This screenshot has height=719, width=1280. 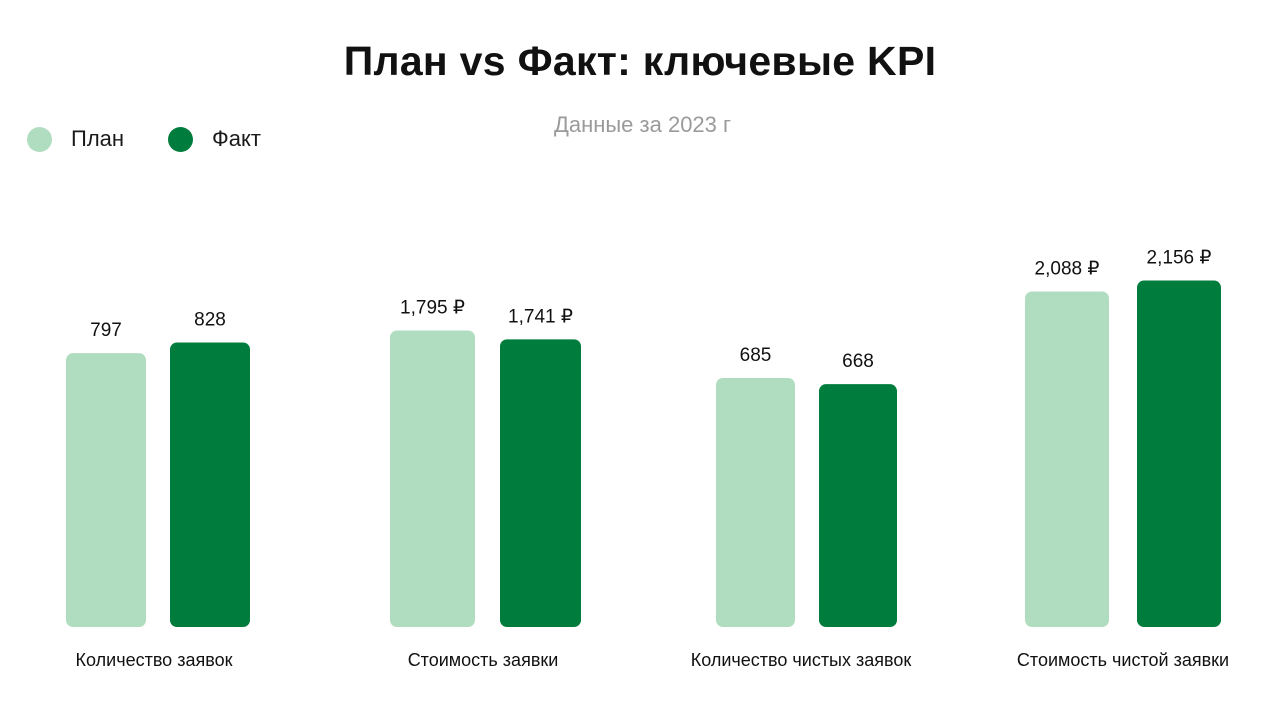 What do you see at coordinates (1179, 258) in the screenshot?
I see `value-label-fact-4: 2,156 ₽` at bounding box center [1179, 258].